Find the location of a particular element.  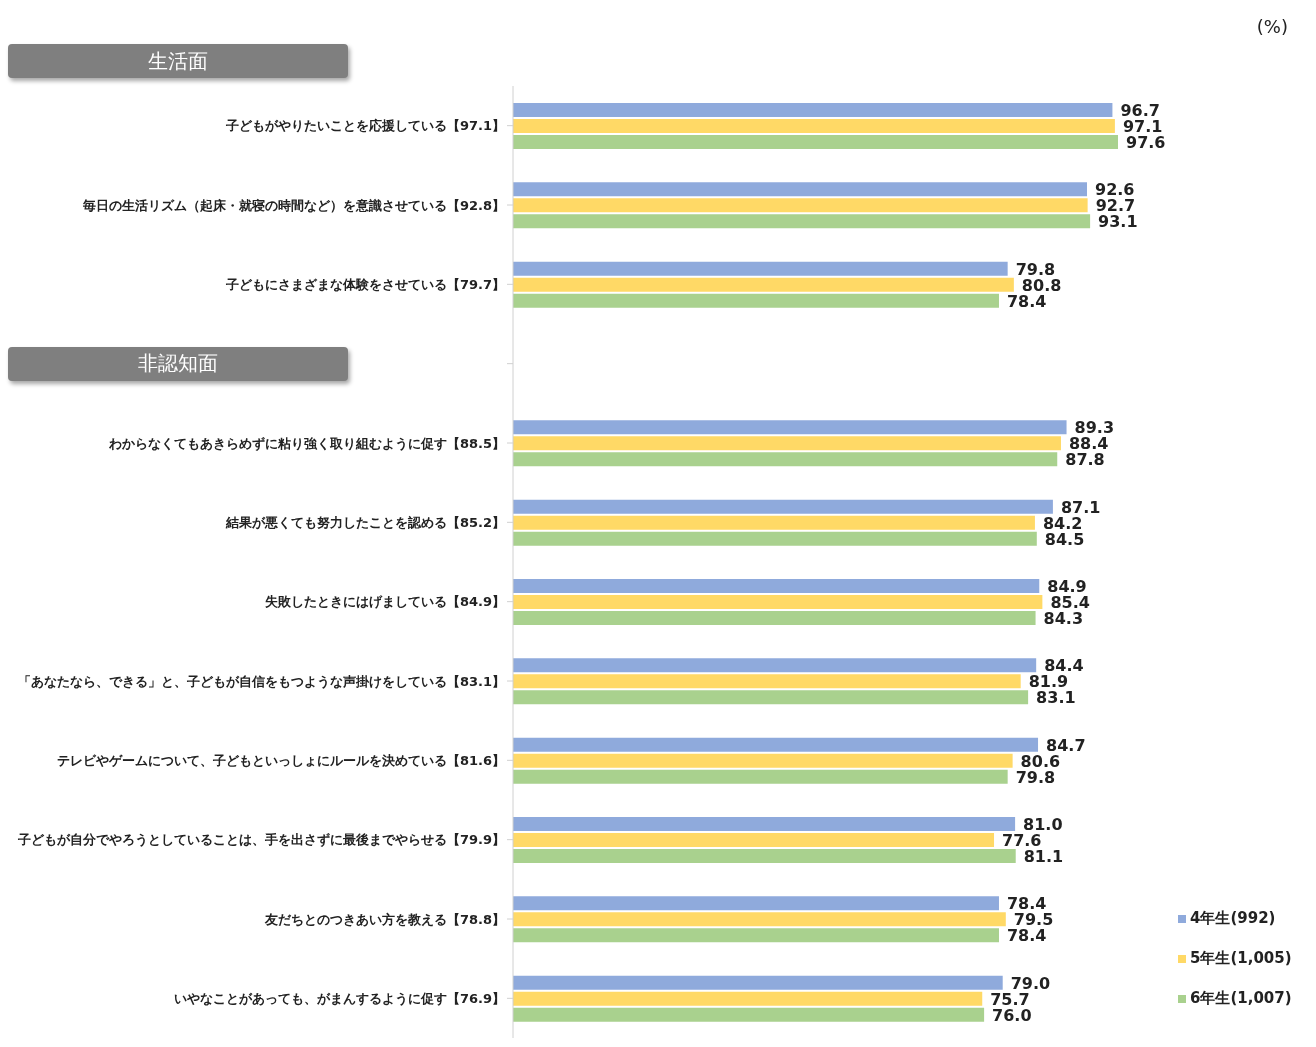

data-label: 84.3 is located at coordinates (1063, 618).